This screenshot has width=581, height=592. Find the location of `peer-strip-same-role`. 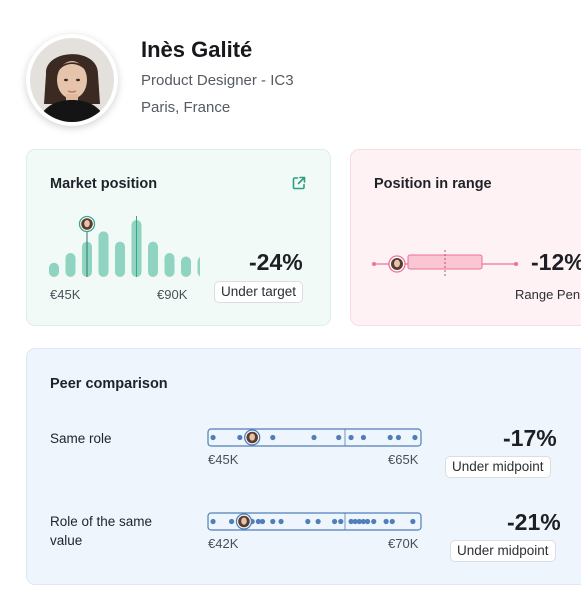

peer-strip-same-role is located at coordinates (314, 437).